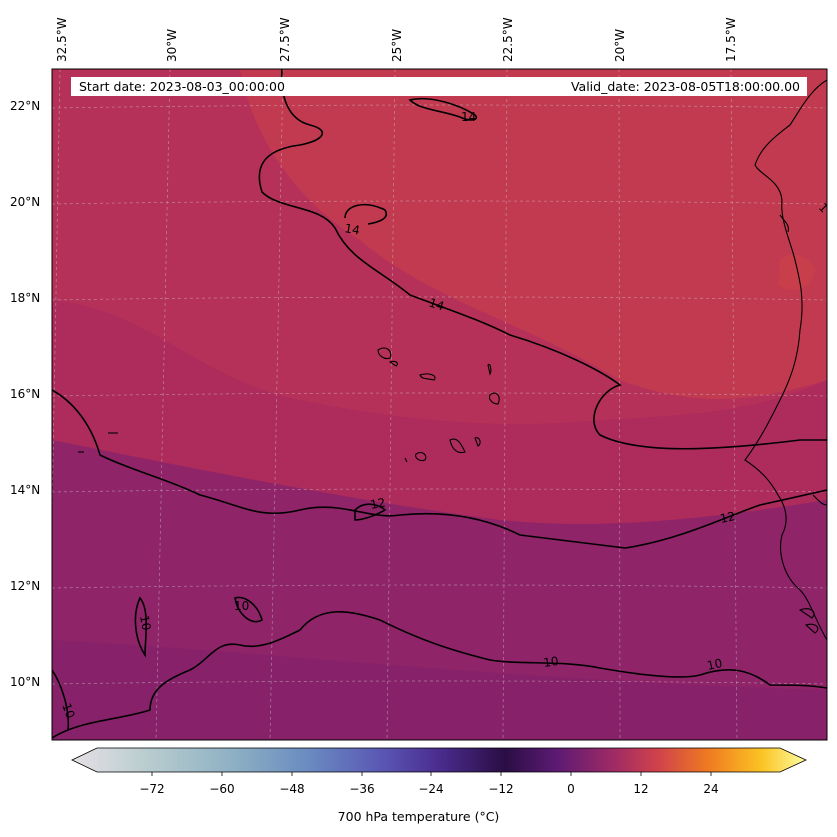 The height and width of the screenshot is (837, 837). I want to click on colorbar-tick-label: −72, so click(152, 789).